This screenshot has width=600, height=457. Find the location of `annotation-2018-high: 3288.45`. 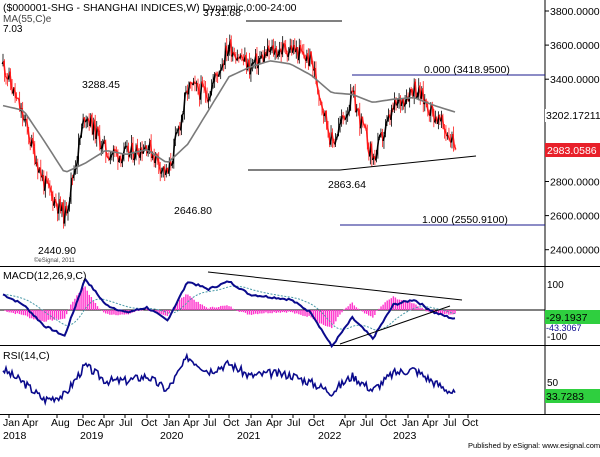

annotation-2018-high: 3288.45 is located at coordinates (101, 85).